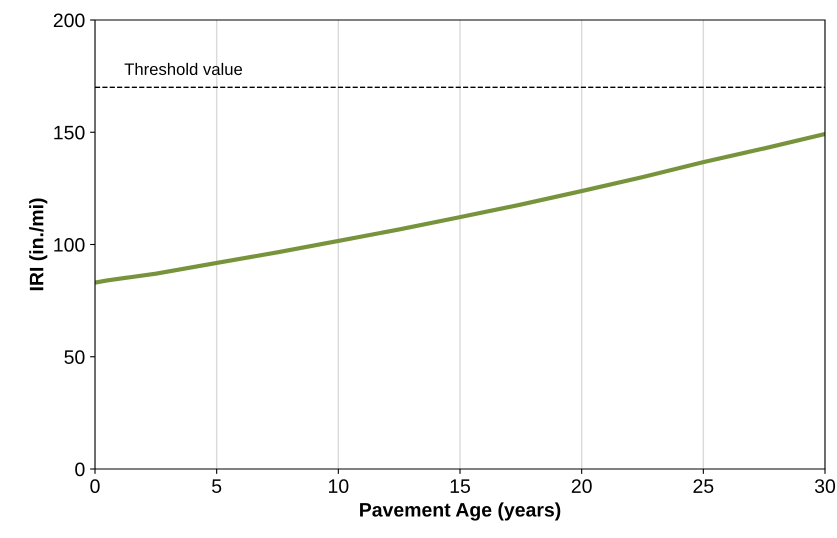  What do you see at coordinates (460, 511) in the screenshot?
I see `x-axis-title: Pavement Age (years)` at bounding box center [460, 511].